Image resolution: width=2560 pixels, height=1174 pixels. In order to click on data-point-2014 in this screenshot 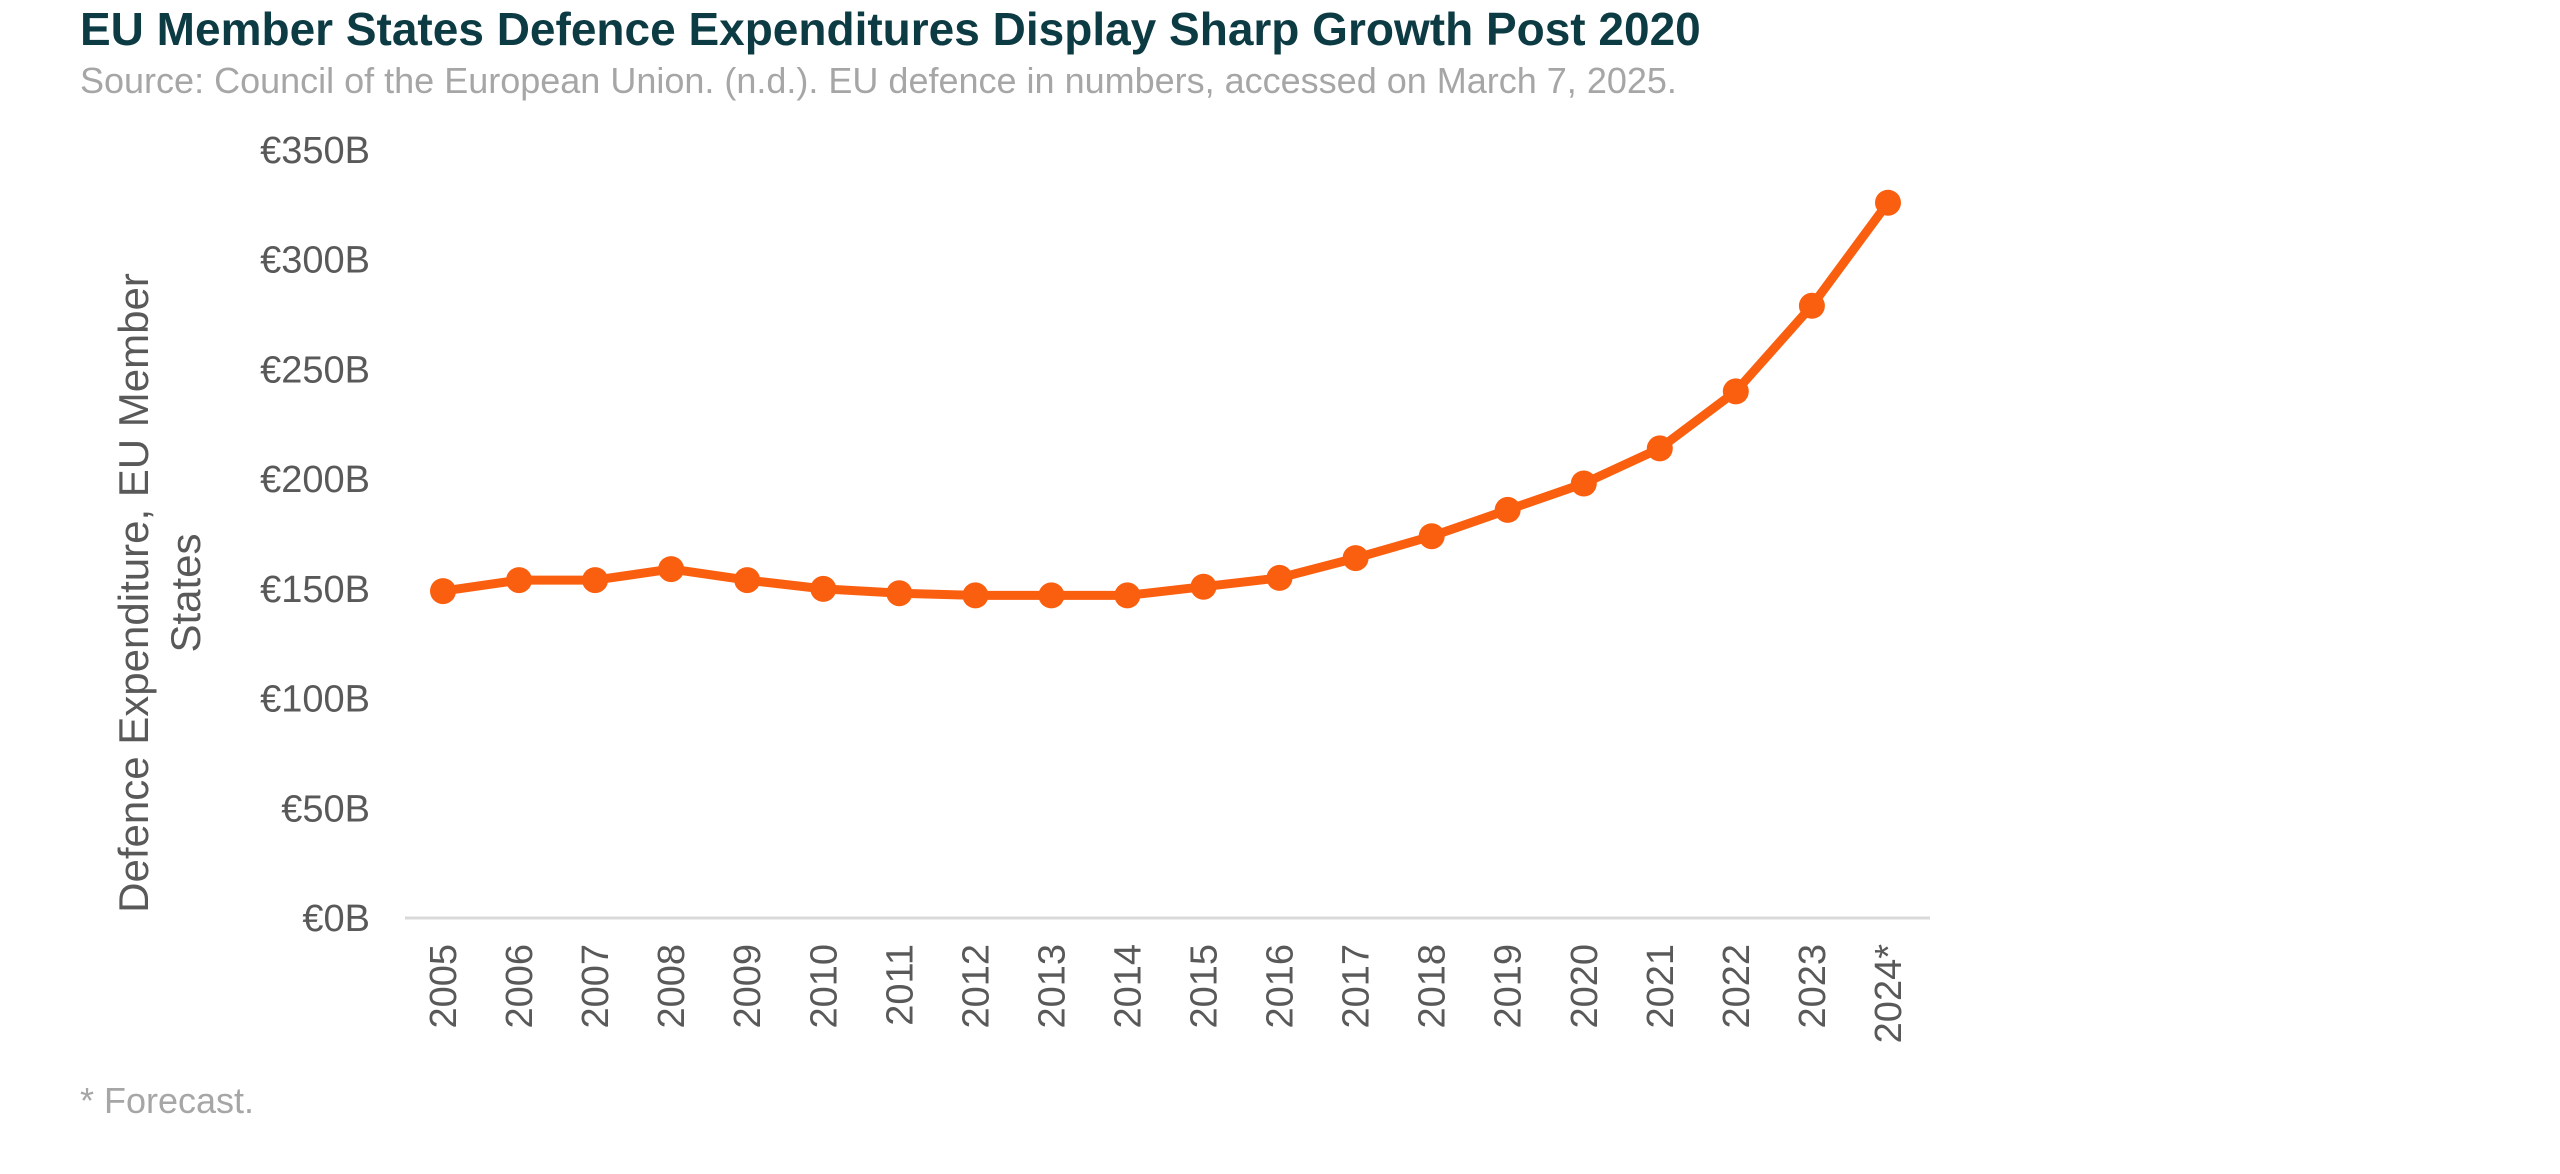, I will do `click(1127, 595)`.